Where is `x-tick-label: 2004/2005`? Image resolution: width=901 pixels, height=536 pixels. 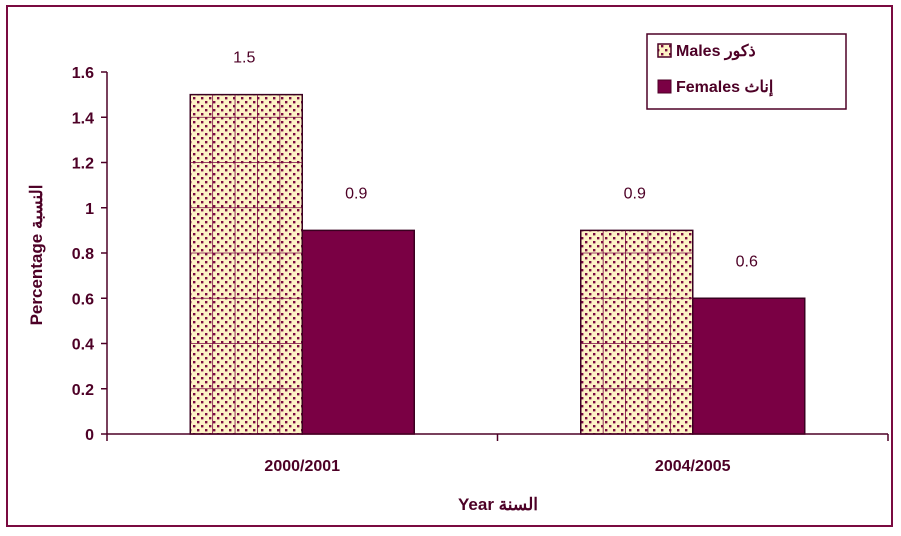
x-tick-label: 2004/2005 is located at coordinates (693, 466).